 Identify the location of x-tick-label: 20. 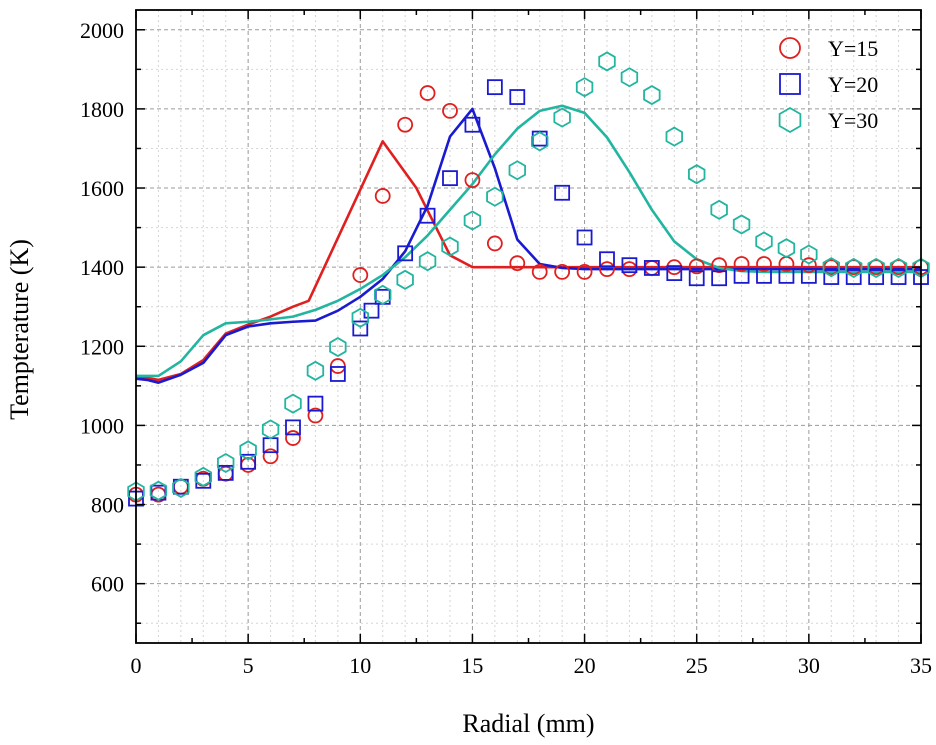
(585, 665).